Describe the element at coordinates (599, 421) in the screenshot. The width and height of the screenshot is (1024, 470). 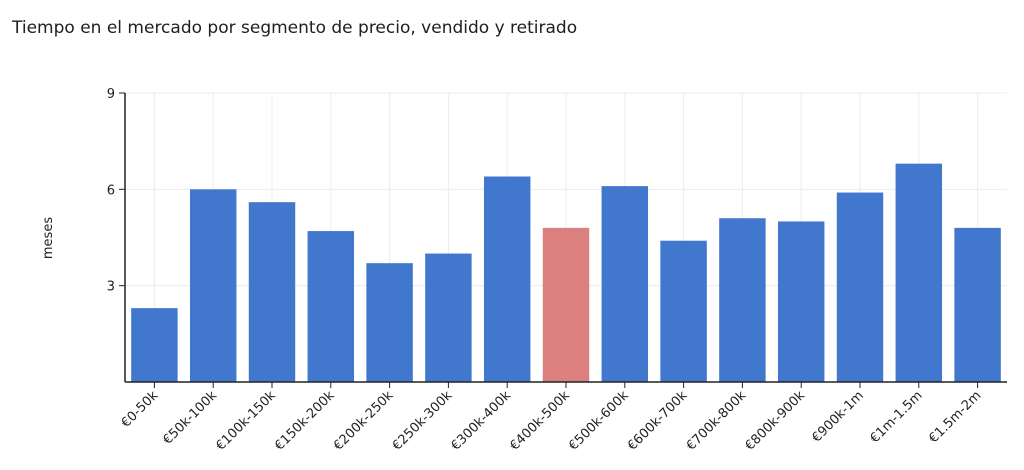
I see `x-tick-label: €500k-600k` at that location.